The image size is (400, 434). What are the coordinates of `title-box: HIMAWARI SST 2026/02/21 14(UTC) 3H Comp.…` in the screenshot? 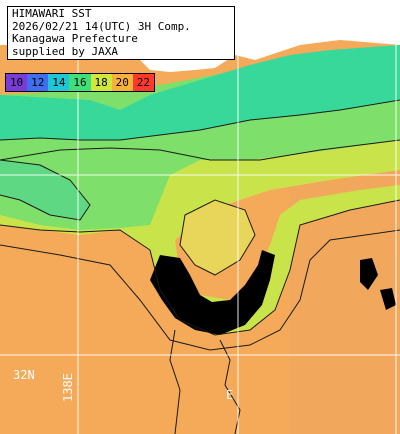 It's located at (121, 33).